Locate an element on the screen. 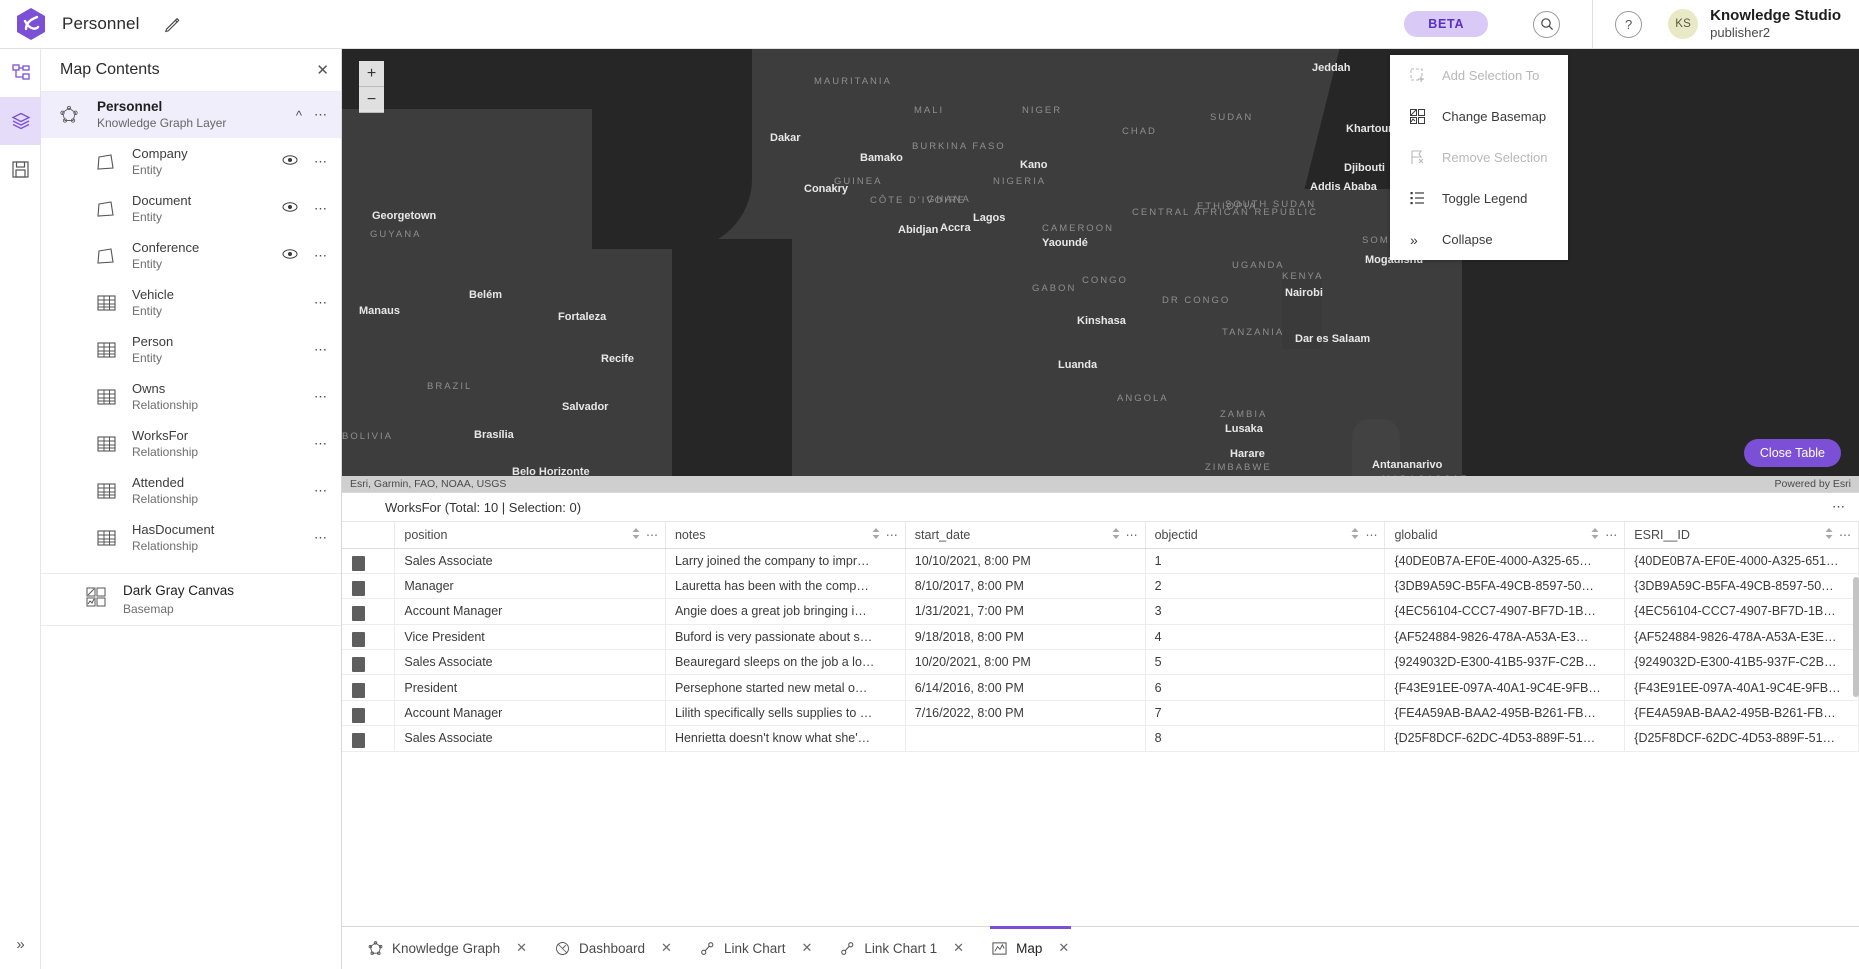  table-column-header: position ⋯ is located at coordinates (530, 535).